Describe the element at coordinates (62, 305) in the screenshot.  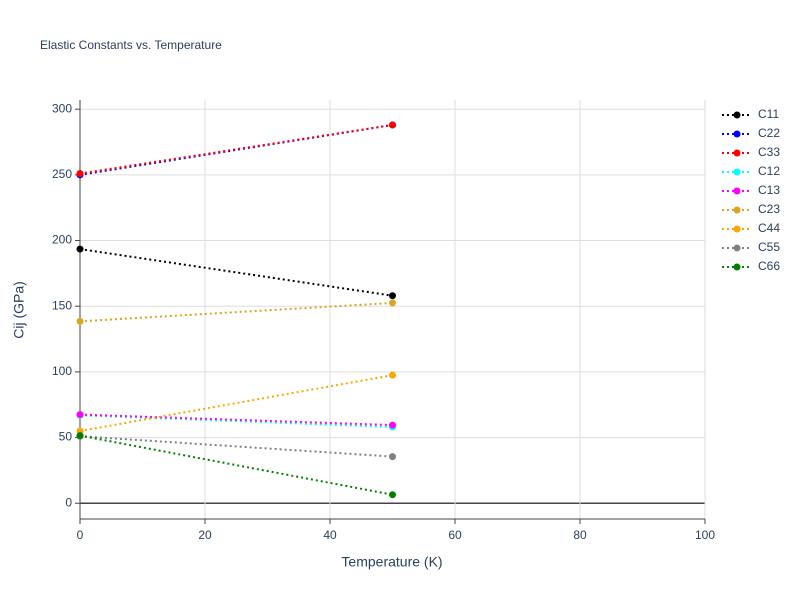
I see `y-tick-label: 150` at that location.